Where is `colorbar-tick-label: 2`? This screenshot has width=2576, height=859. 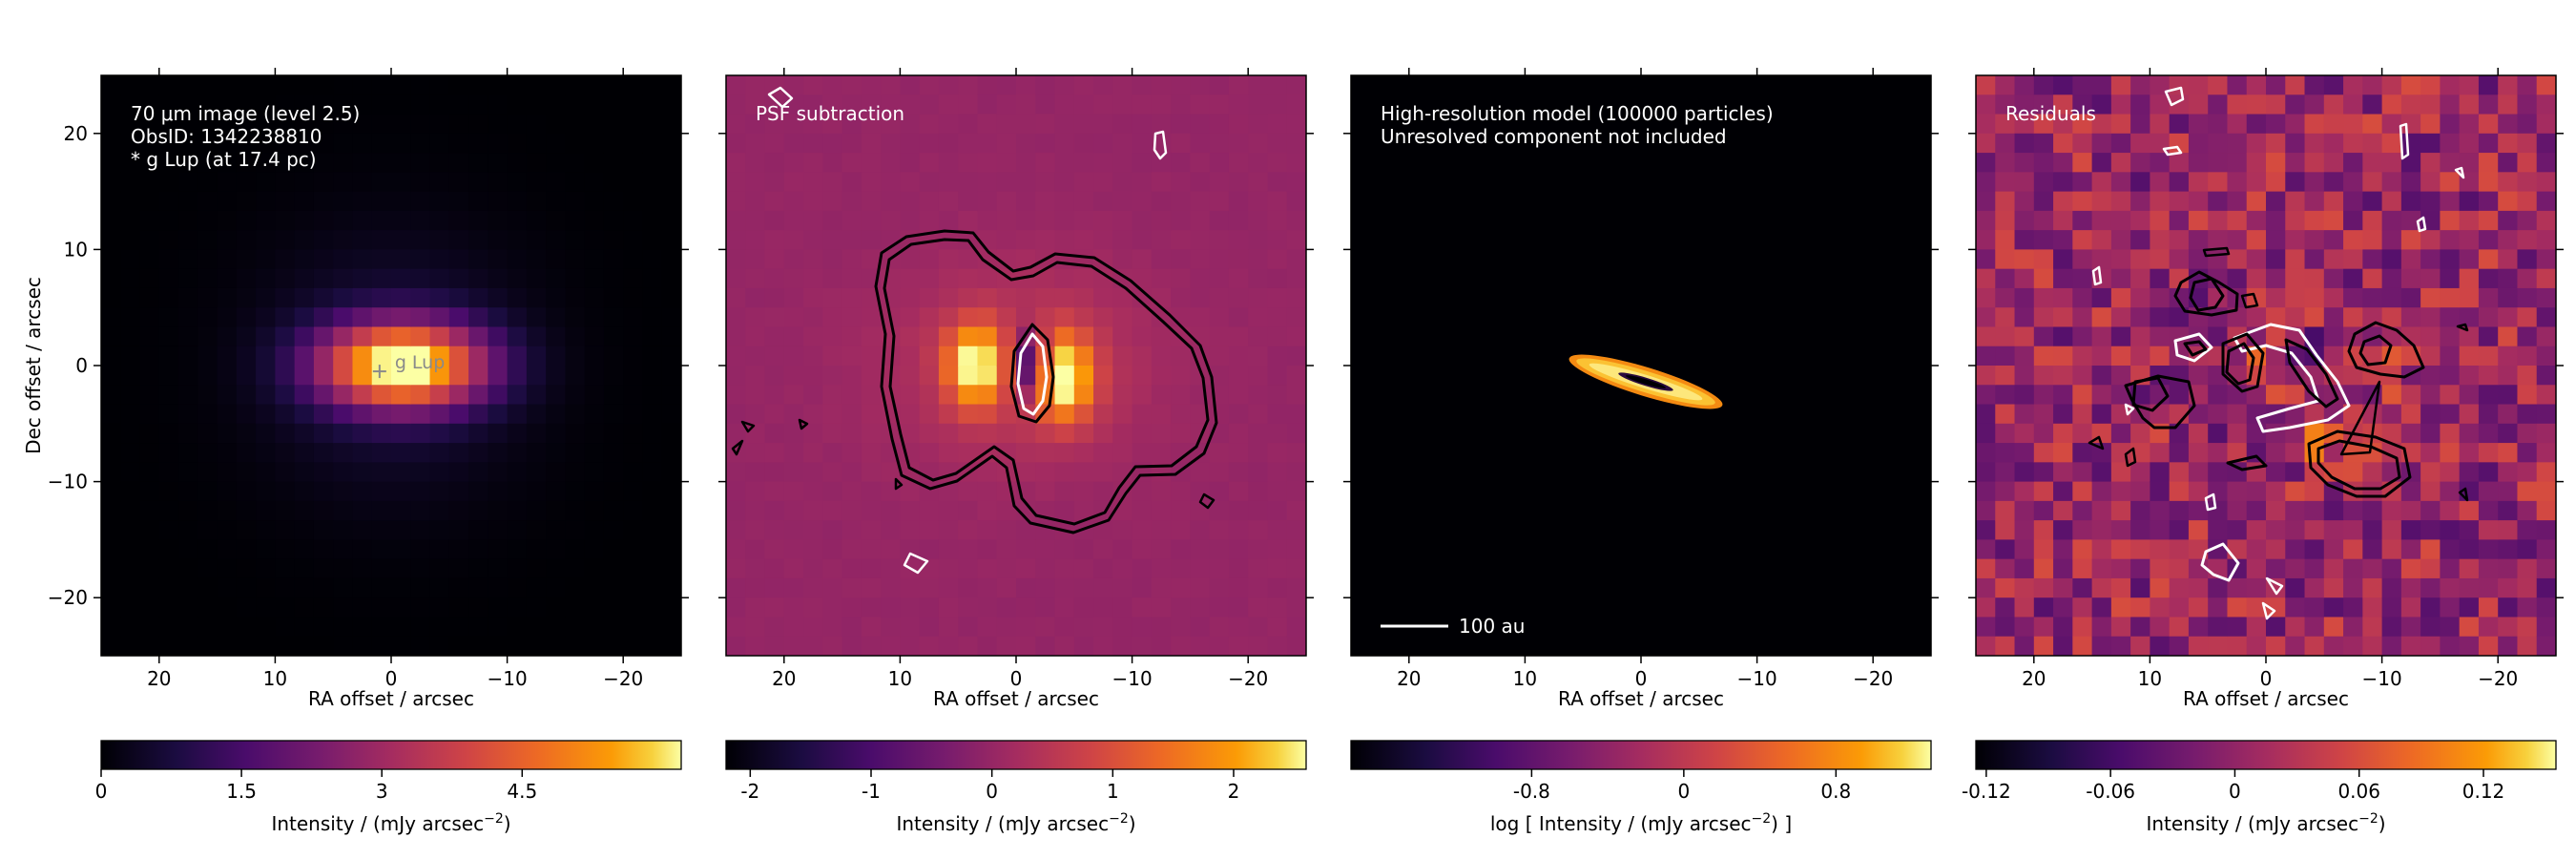
colorbar-tick-label: 2 is located at coordinates (1234, 791).